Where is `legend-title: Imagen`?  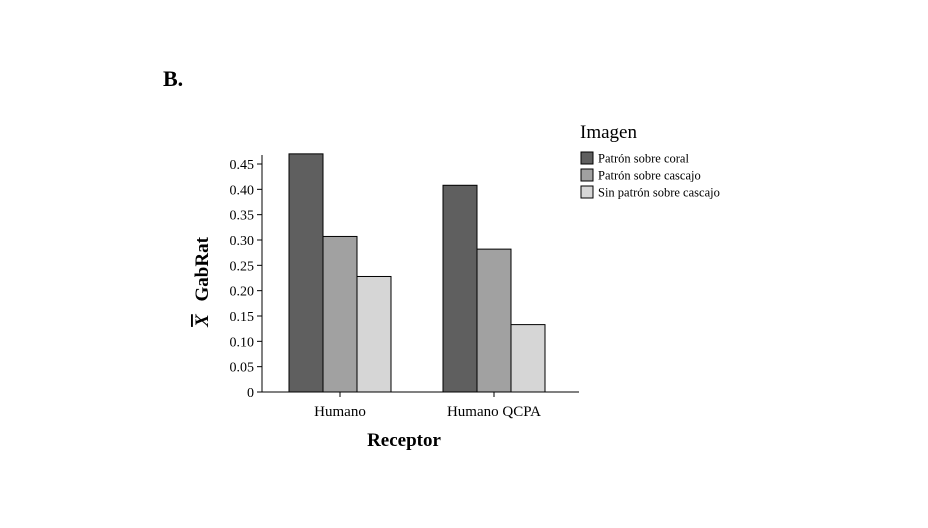
legend-title: Imagen is located at coordinates (608, 132).